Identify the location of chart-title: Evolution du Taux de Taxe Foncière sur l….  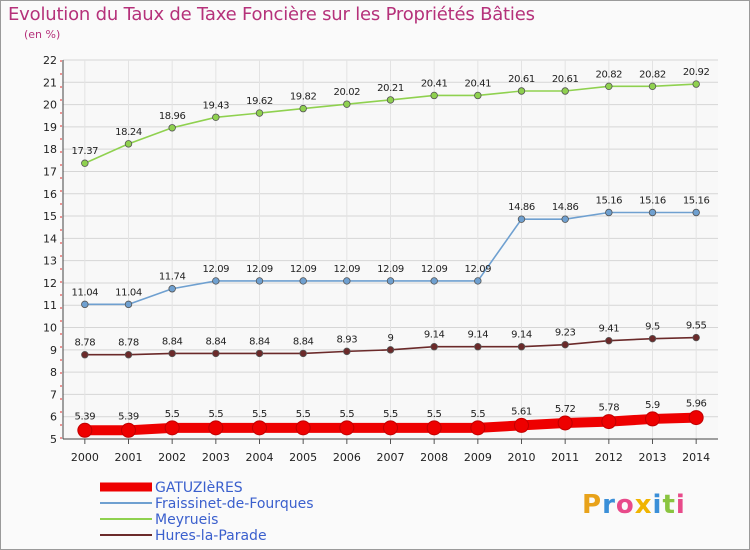
(271, 14).